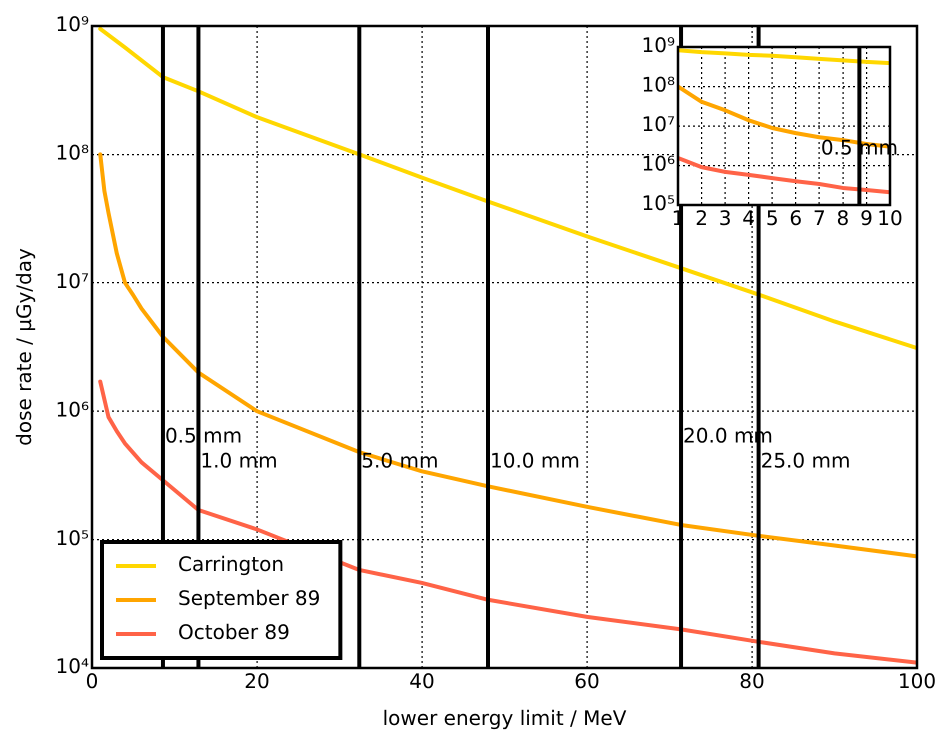  What do you see at coordinates (92, 681) in the screenshot?
I see `x-tick-label: 0` at bounding box center [92, 681].